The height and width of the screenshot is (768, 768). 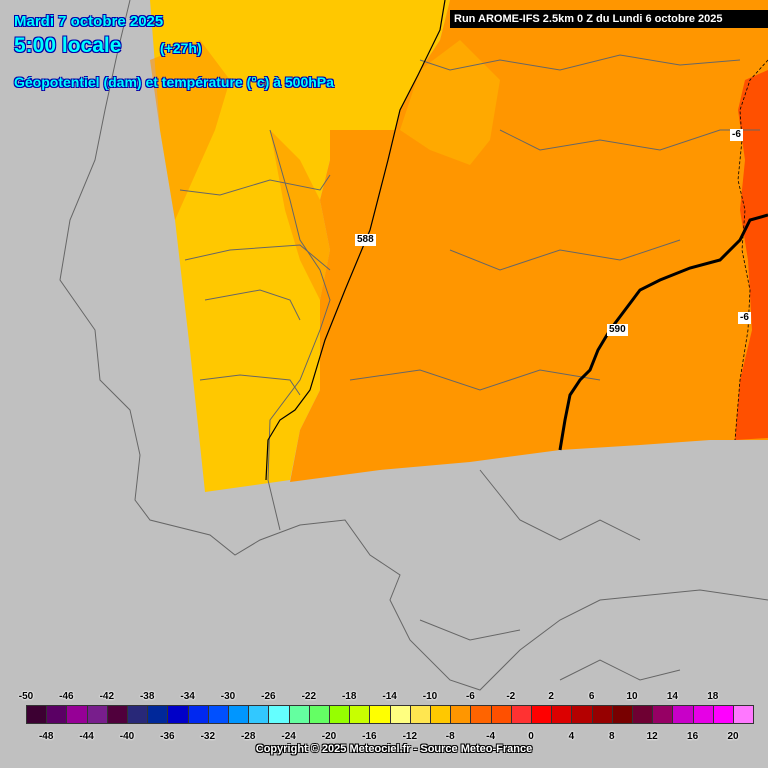 What do you see at coordinates (268, 696) in the screenshot?
I see `legend-label-top: -26` at bounding box center [268, 696].